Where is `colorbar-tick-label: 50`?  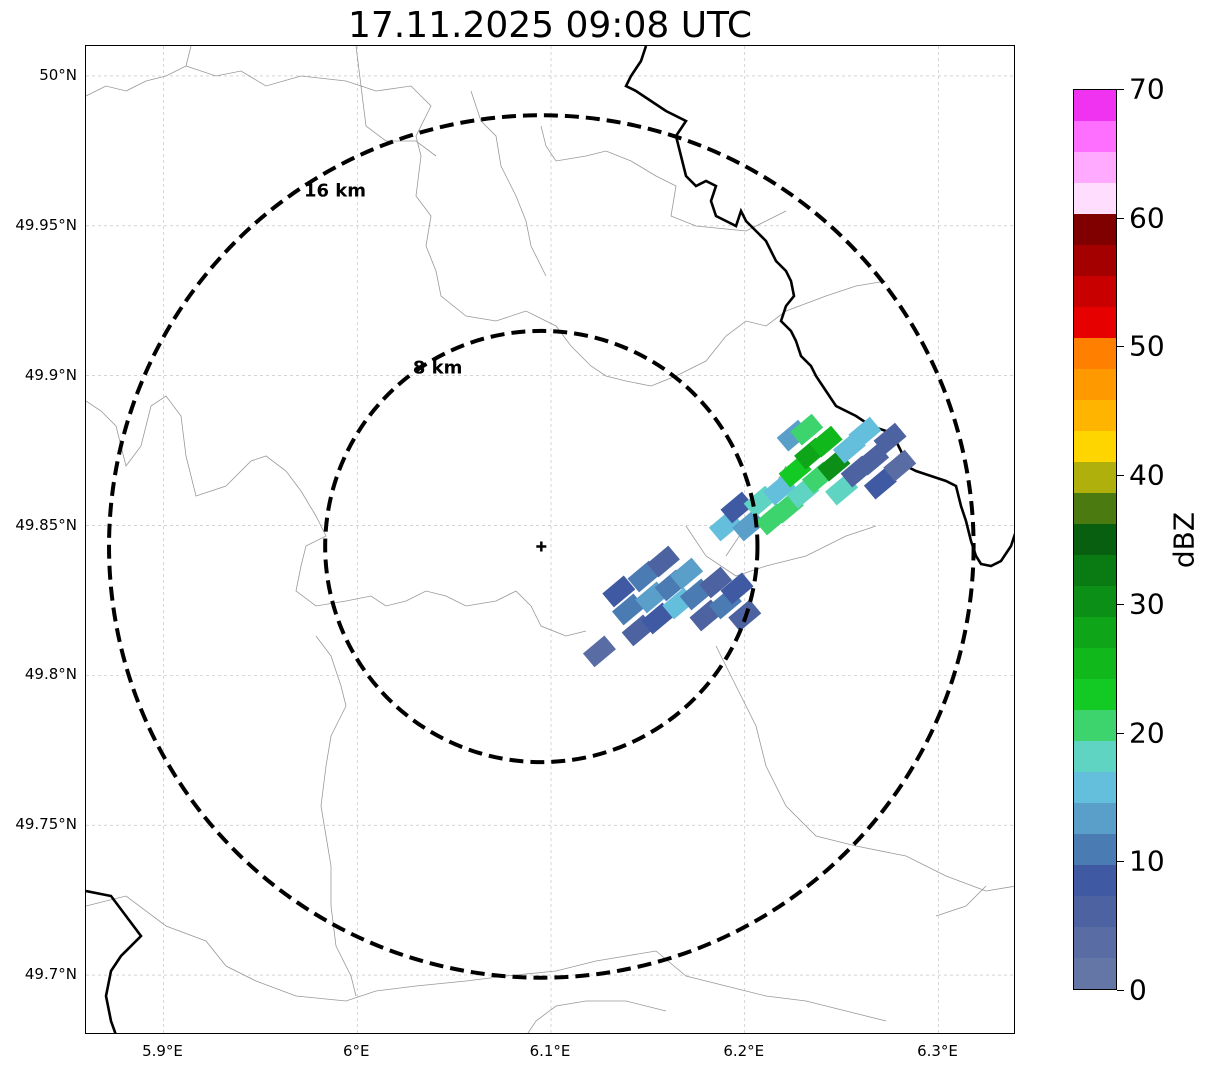 colorbar-tick-label: 50 is located at coordinates (1147, 346).